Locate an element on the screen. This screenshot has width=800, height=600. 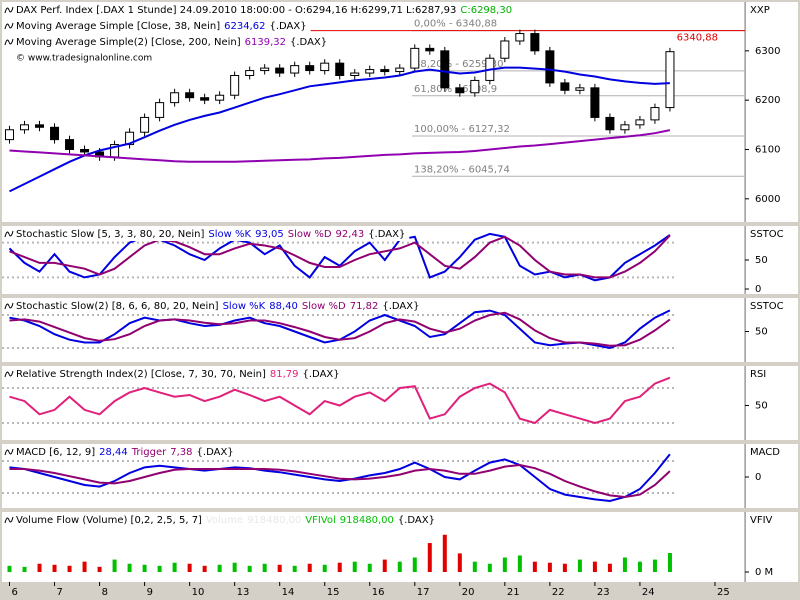
title-part: 92,43 is located at coordinates (350, 234).